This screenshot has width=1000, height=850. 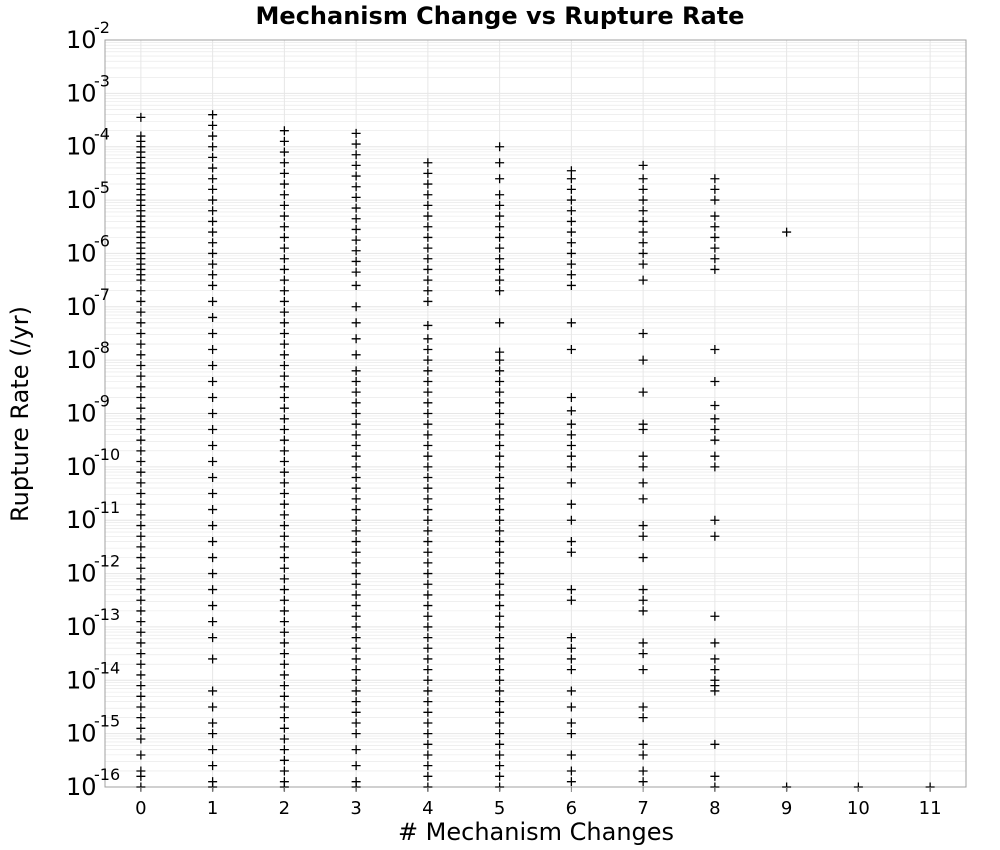 What do you see at coordinates (427, 808) in the screenshot?
I see `x-tick-label: 4` at bounding box center [427, 808].